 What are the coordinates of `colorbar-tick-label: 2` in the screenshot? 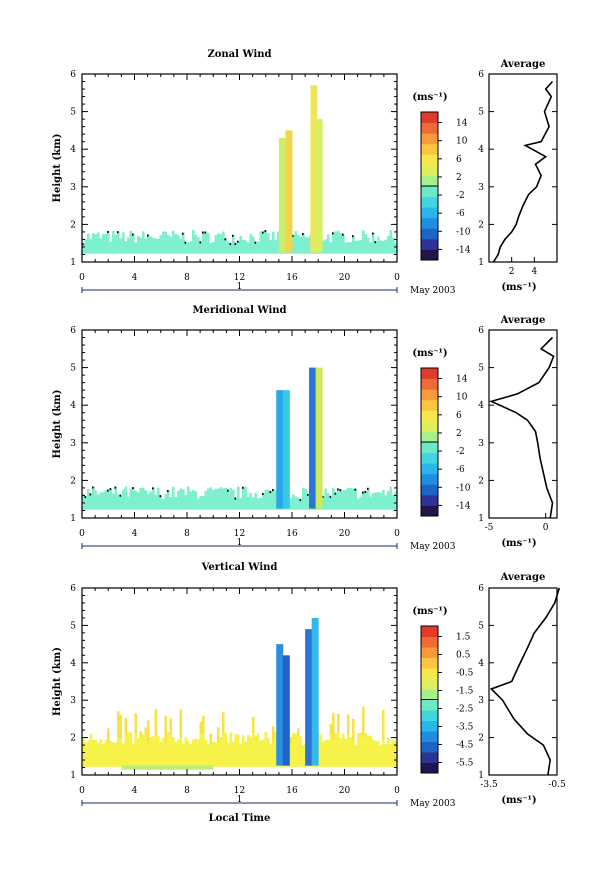 It's located at (459, 178).